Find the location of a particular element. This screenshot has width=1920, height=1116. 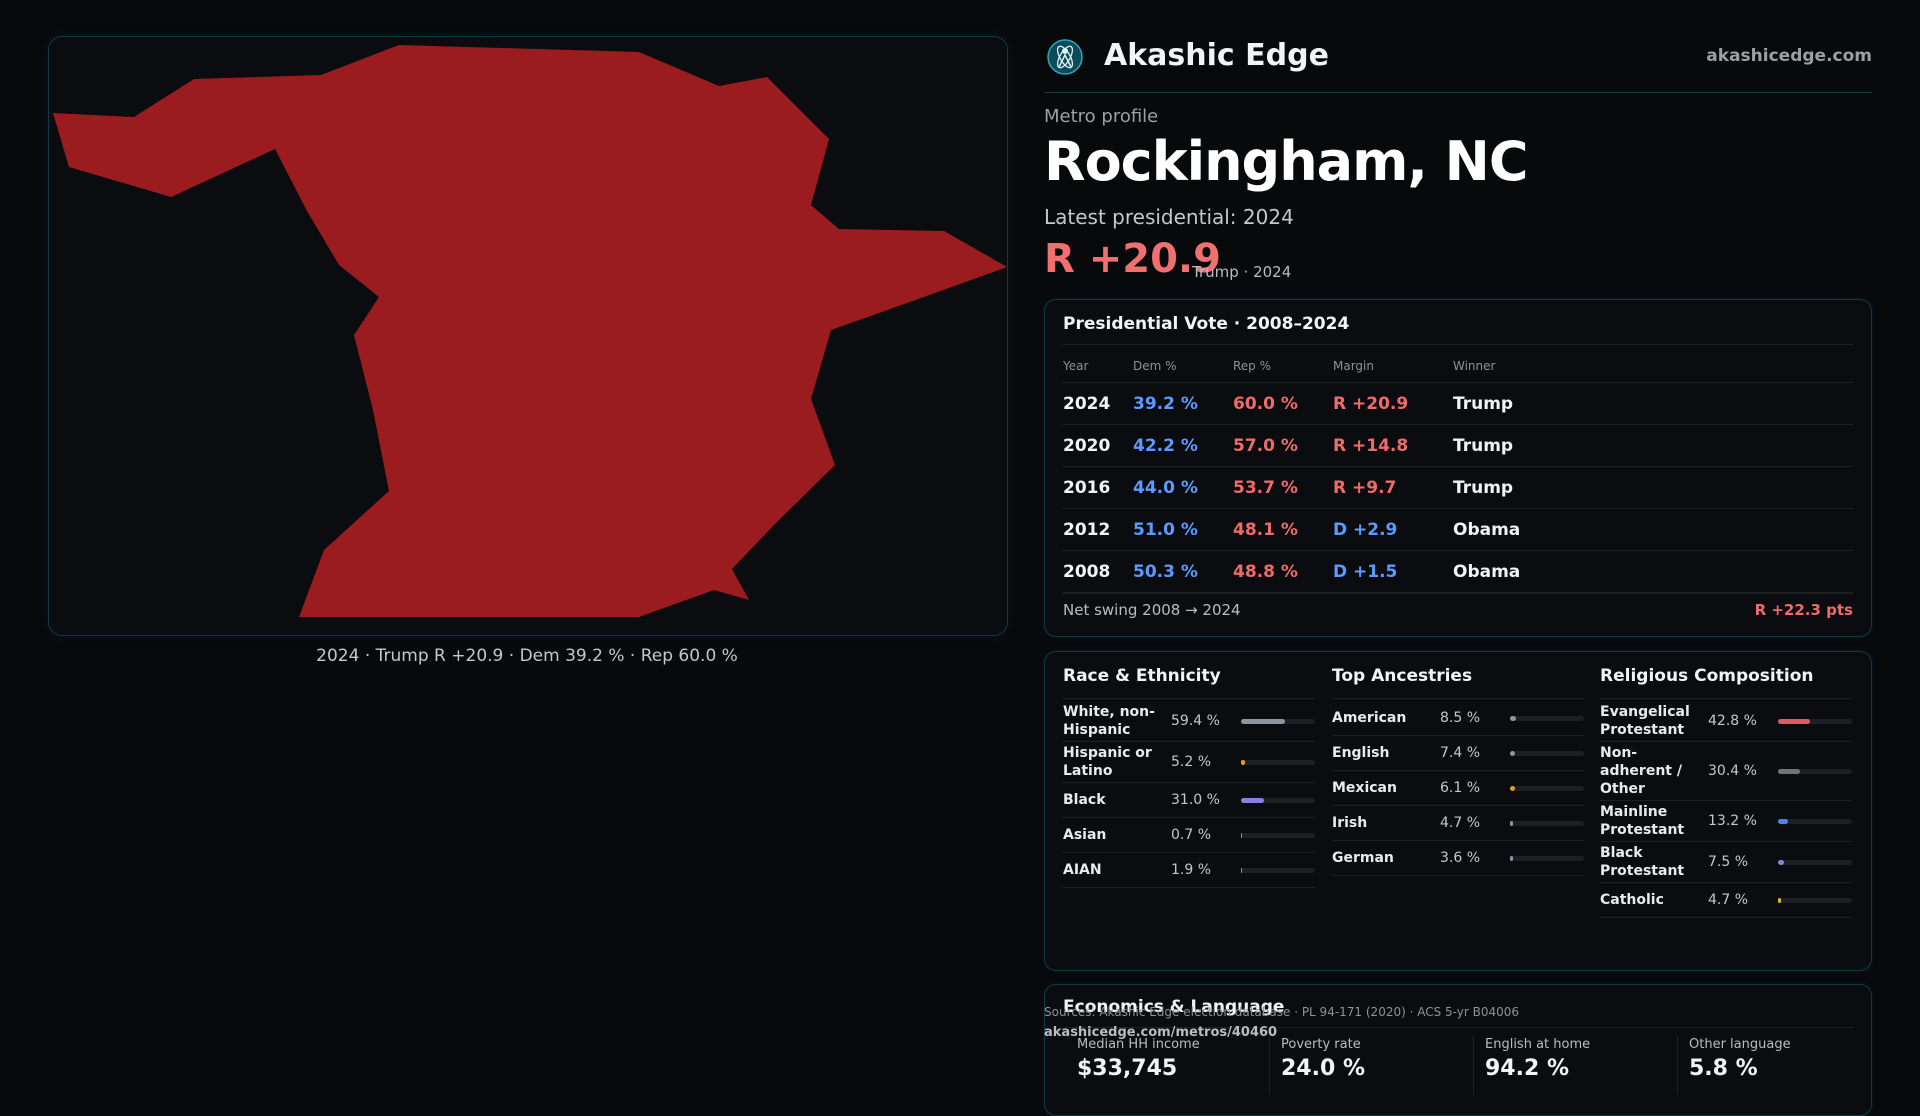

atom-logo-icon is located at coordinates (1065, 57).